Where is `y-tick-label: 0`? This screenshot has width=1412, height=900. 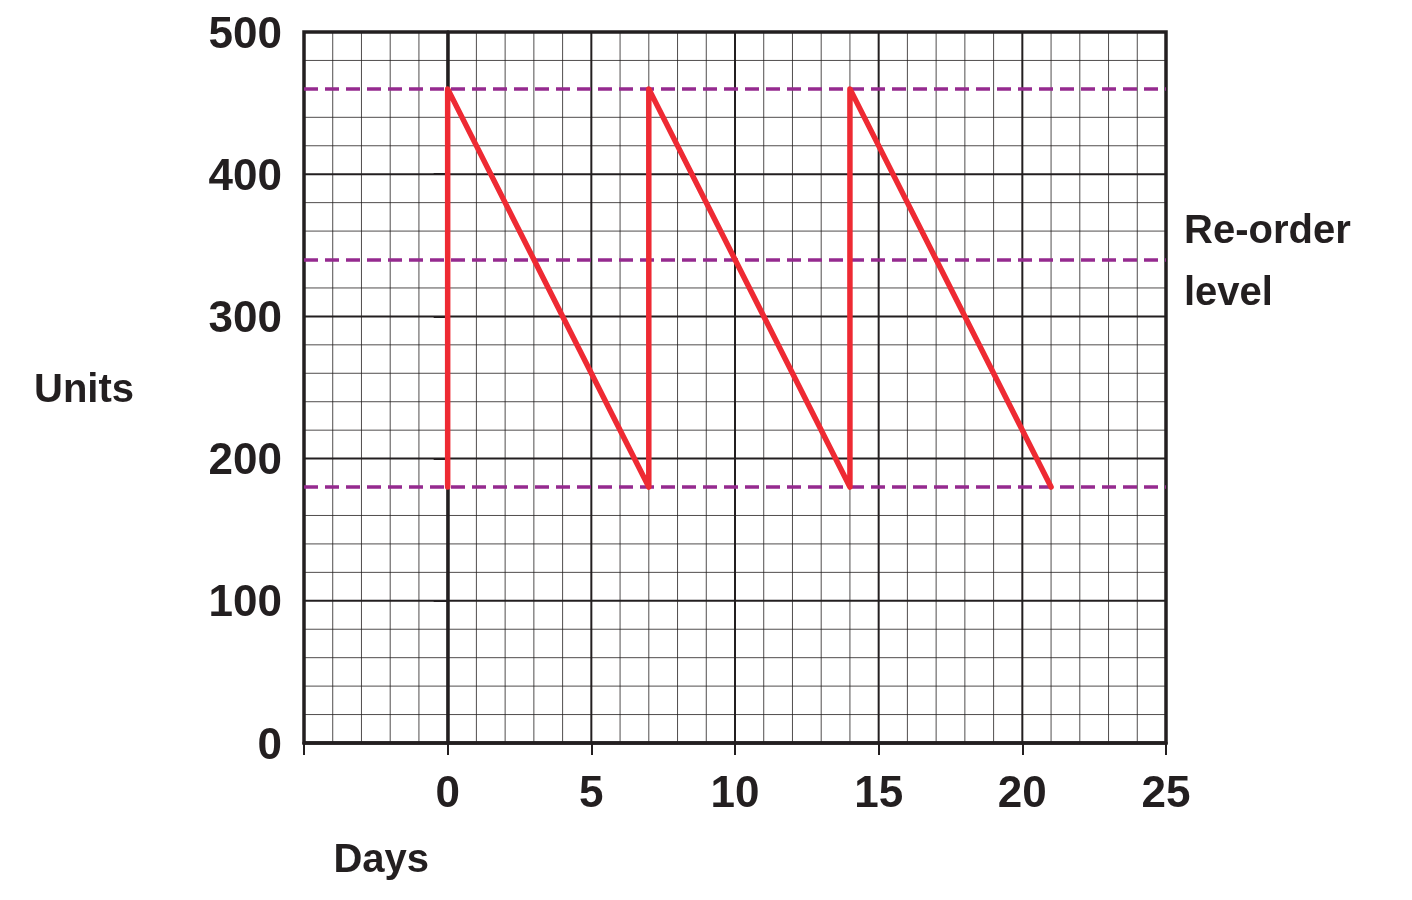
y-tick-label: 0 is located at coordinates (269, 743).